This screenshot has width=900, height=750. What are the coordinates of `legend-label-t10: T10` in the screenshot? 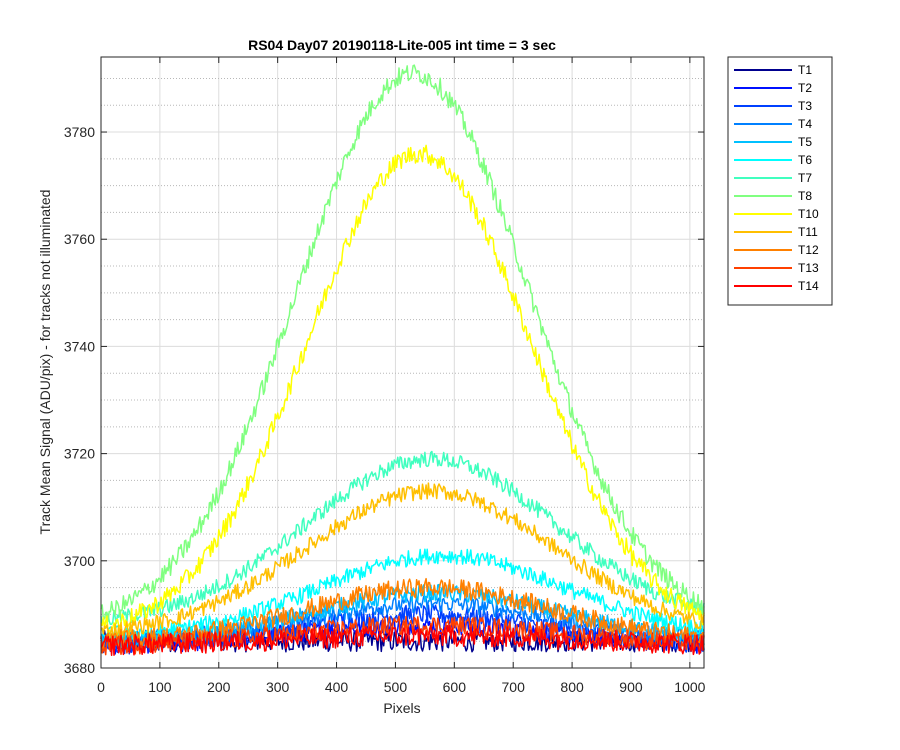 It's located at (808, 214).